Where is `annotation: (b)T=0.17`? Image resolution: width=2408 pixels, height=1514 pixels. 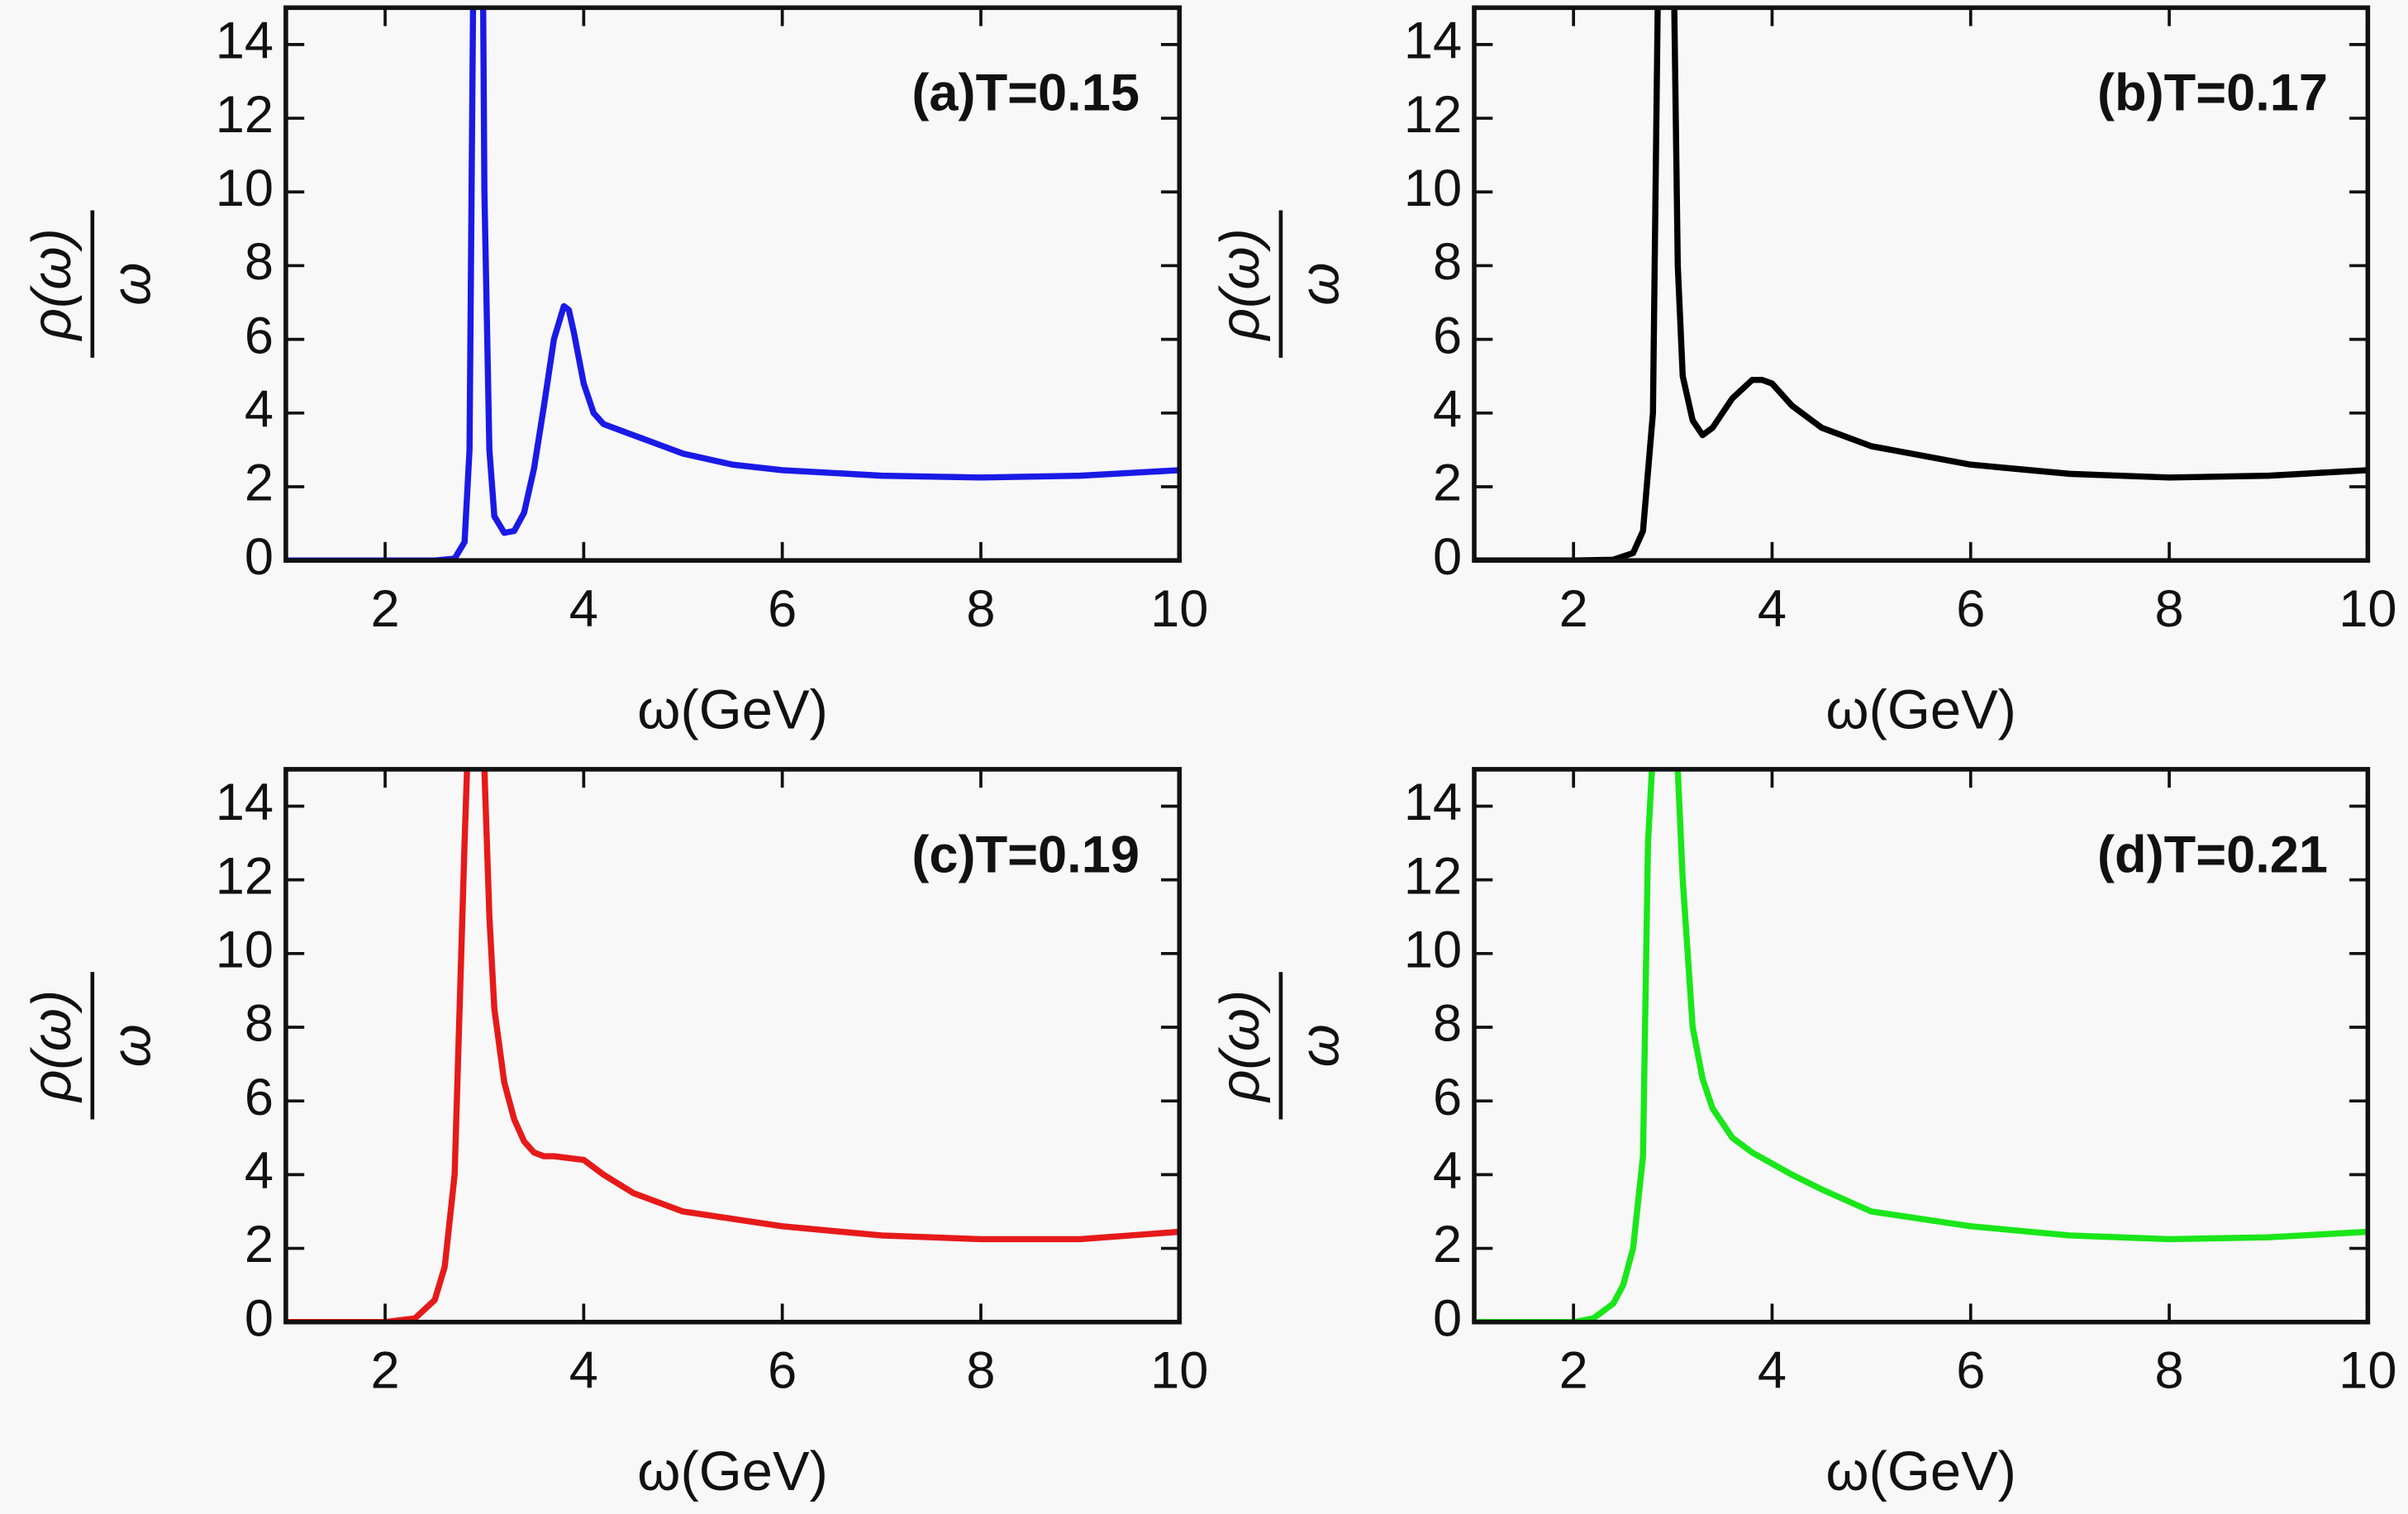 annotation: (b)T=0.17 is located at coordinates (2212, 93).